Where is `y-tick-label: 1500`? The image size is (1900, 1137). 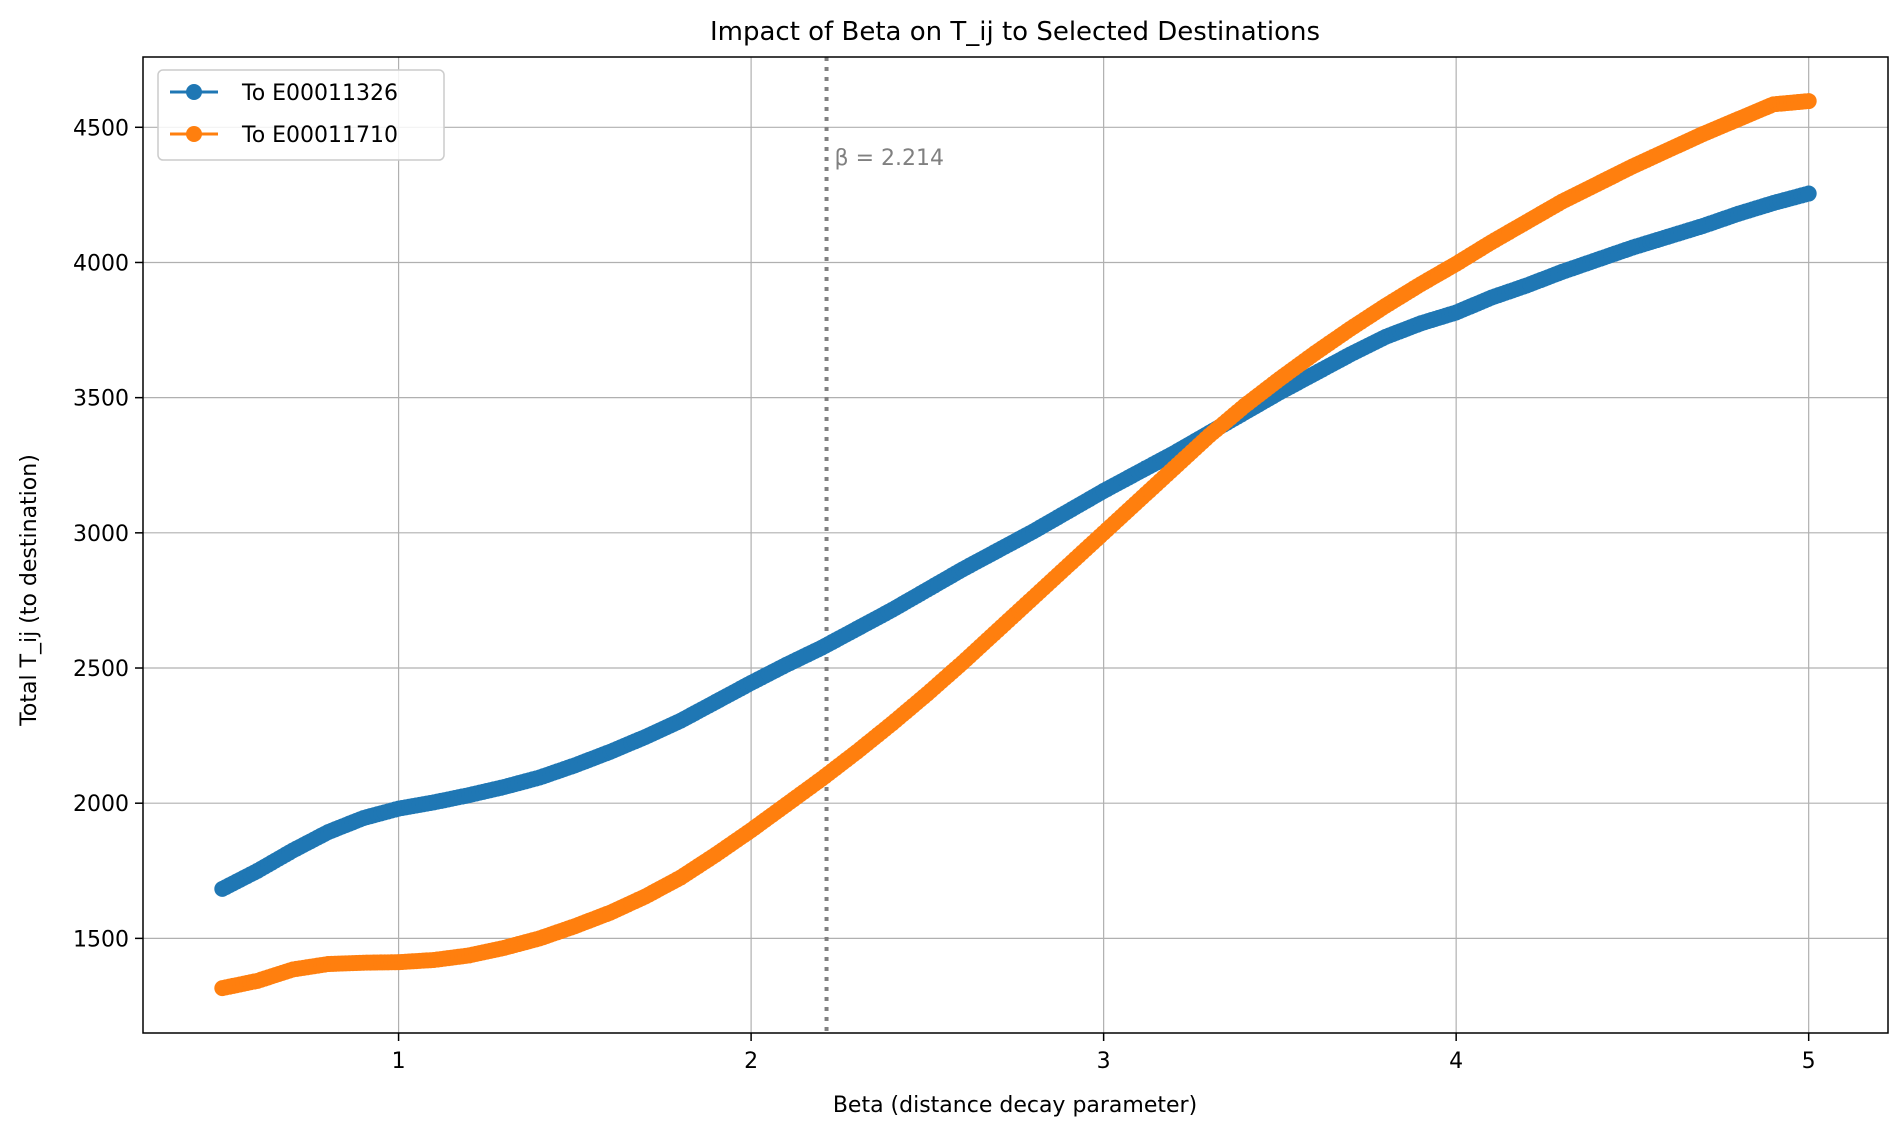 y-tick-label: 1500 is located at coordinates (101, 939).